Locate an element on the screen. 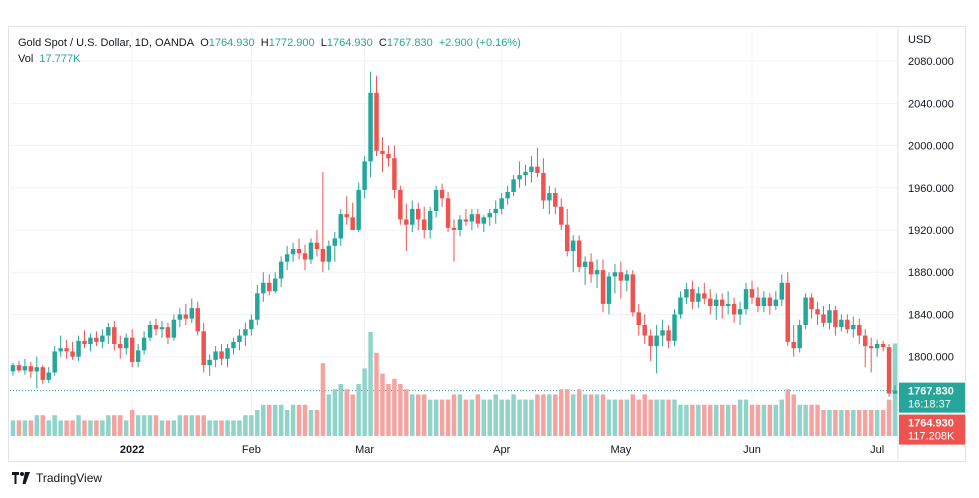 This screenshot has height=498, width=979. tradingview-logo: TradingView is located at coordinates (57, 478).